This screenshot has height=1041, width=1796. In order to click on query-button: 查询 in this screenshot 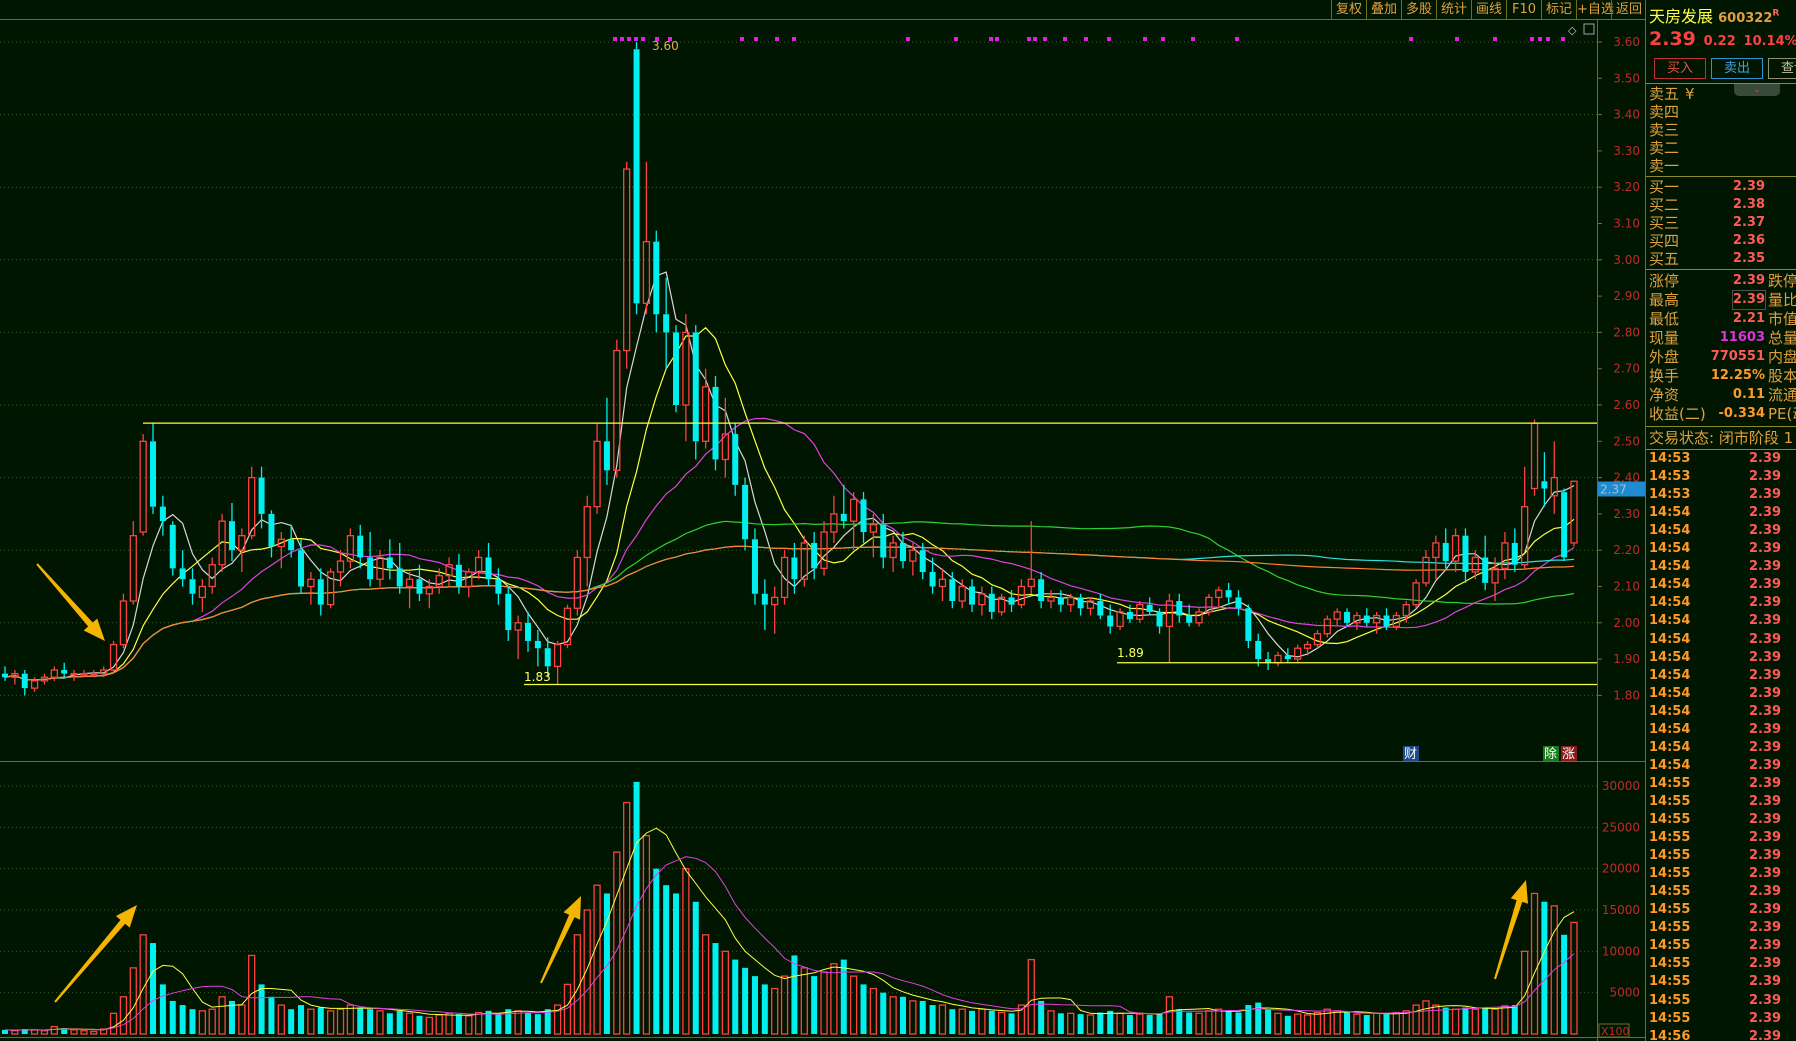, I will do `click(1782, 68)`.